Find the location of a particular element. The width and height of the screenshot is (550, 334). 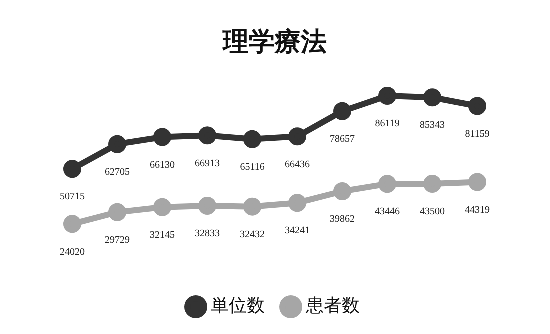

data-label: 66130 is located at coordinates (162, 165).